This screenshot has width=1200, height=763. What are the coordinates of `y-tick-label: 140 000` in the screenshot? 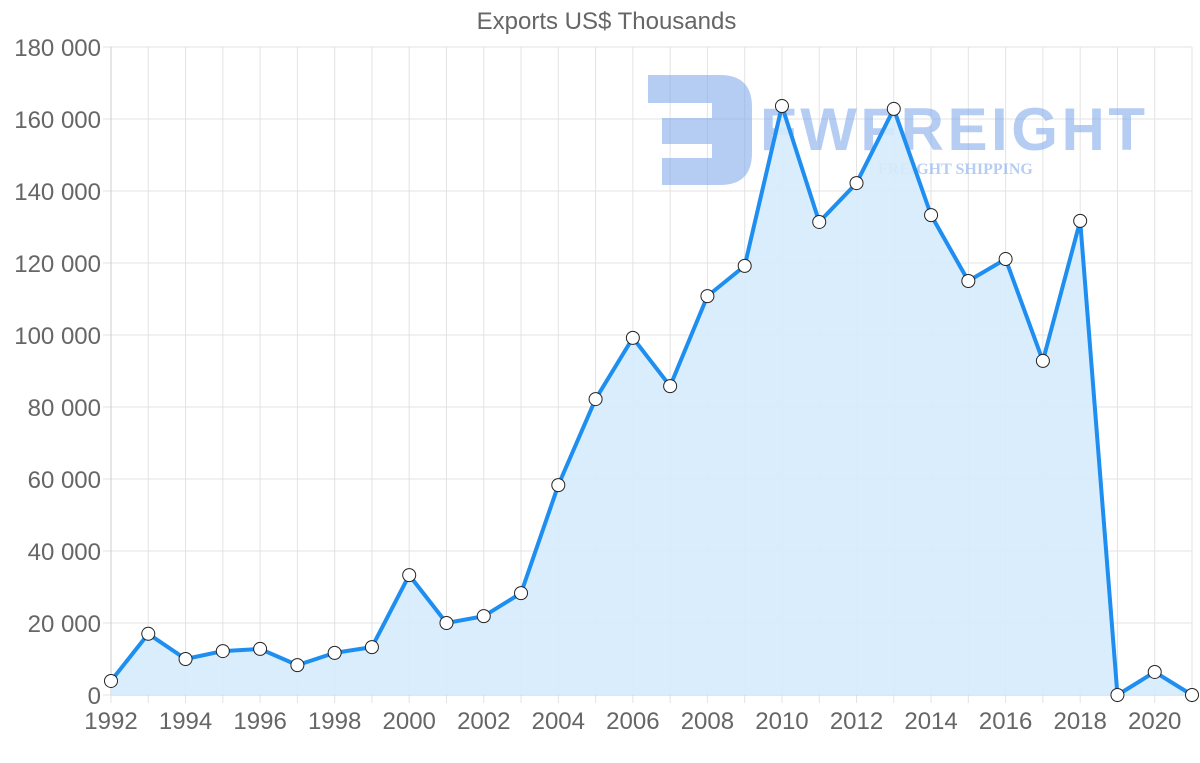 It's located at (57, 192).